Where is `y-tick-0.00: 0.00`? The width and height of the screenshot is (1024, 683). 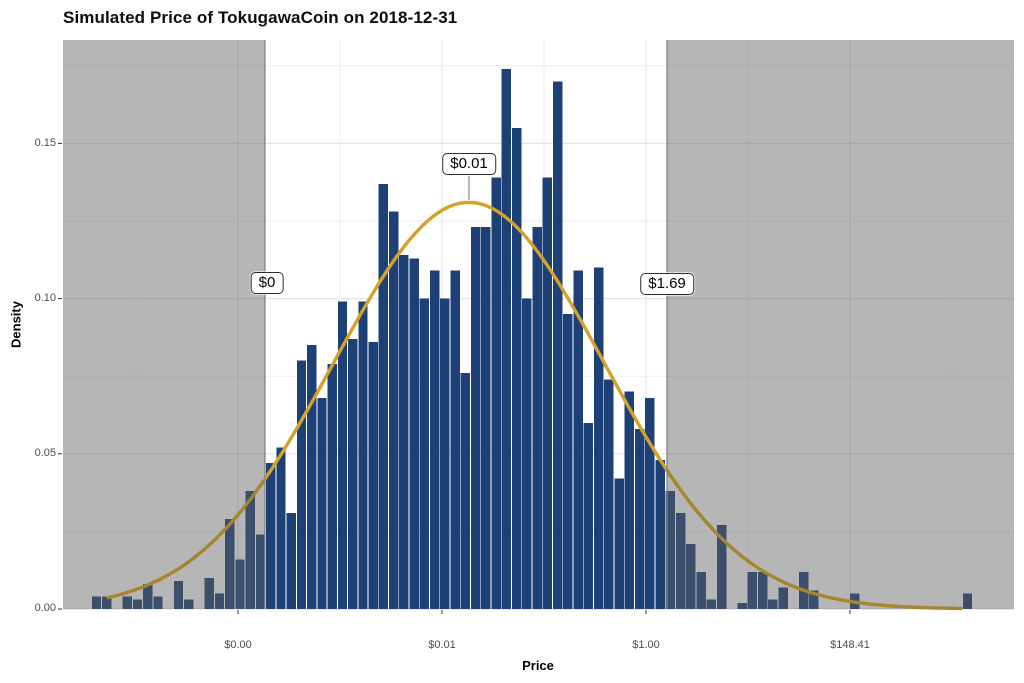 y-tick-0.00: 0.00 is located at coordinates (45, 608).